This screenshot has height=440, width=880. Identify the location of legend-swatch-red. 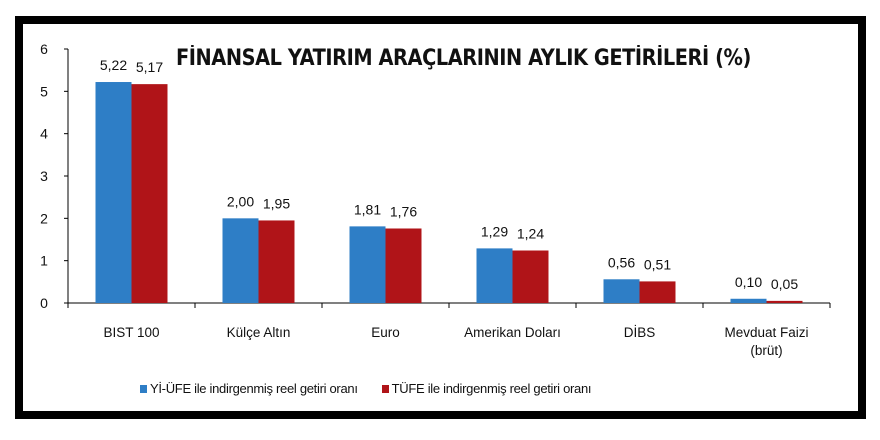
(385, 388).